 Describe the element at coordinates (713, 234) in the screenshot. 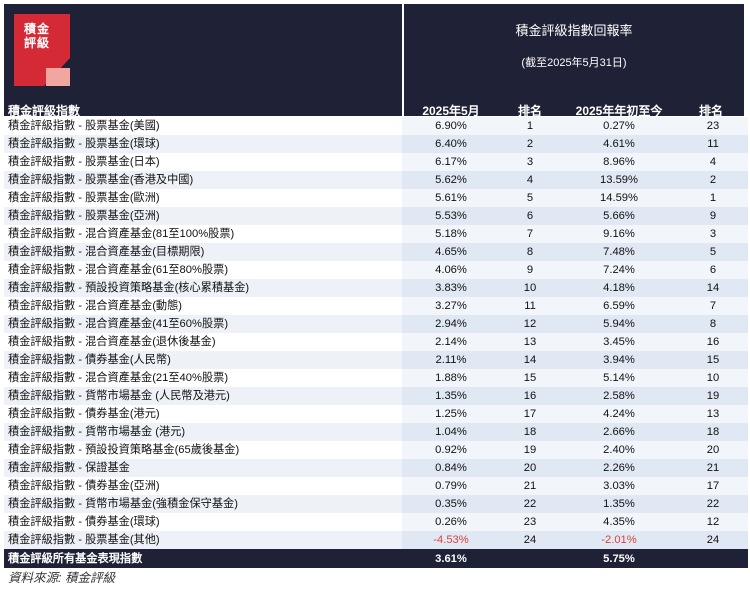

I see `ytd-rank-cell: 3` at that location.